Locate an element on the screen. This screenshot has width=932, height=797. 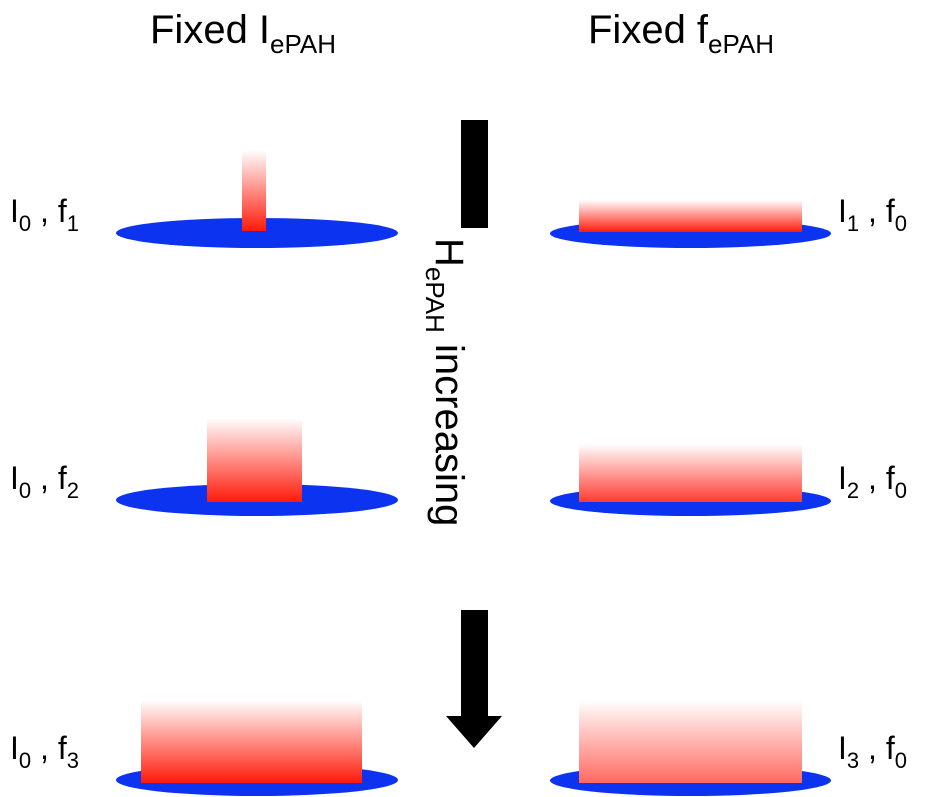
label-f-sub: 2 is located at coordinates (72, 490).